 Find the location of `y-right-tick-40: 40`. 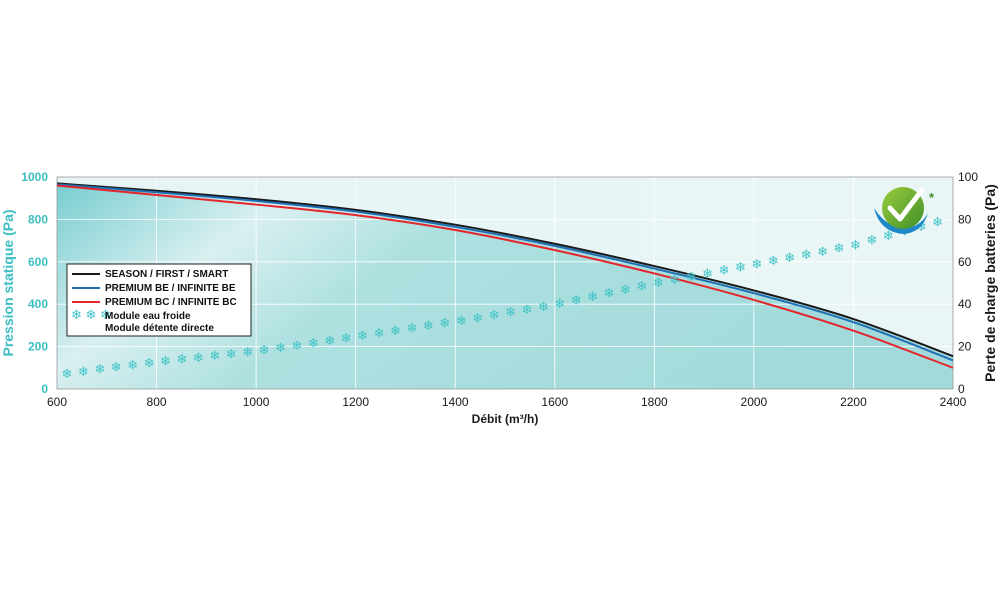

y-right-tick-40: 40 is located at coordinates (965, 304).